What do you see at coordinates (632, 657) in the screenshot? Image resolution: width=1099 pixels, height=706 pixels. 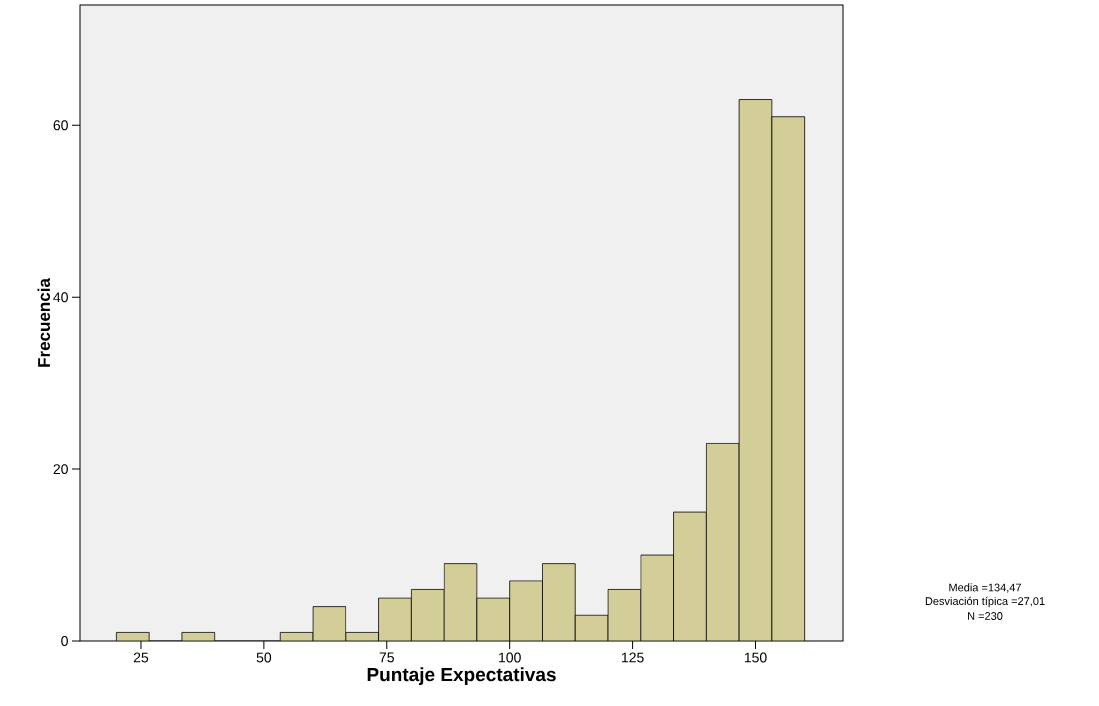 I see `x-tick-label: 125` at bounding box center [632, 657].